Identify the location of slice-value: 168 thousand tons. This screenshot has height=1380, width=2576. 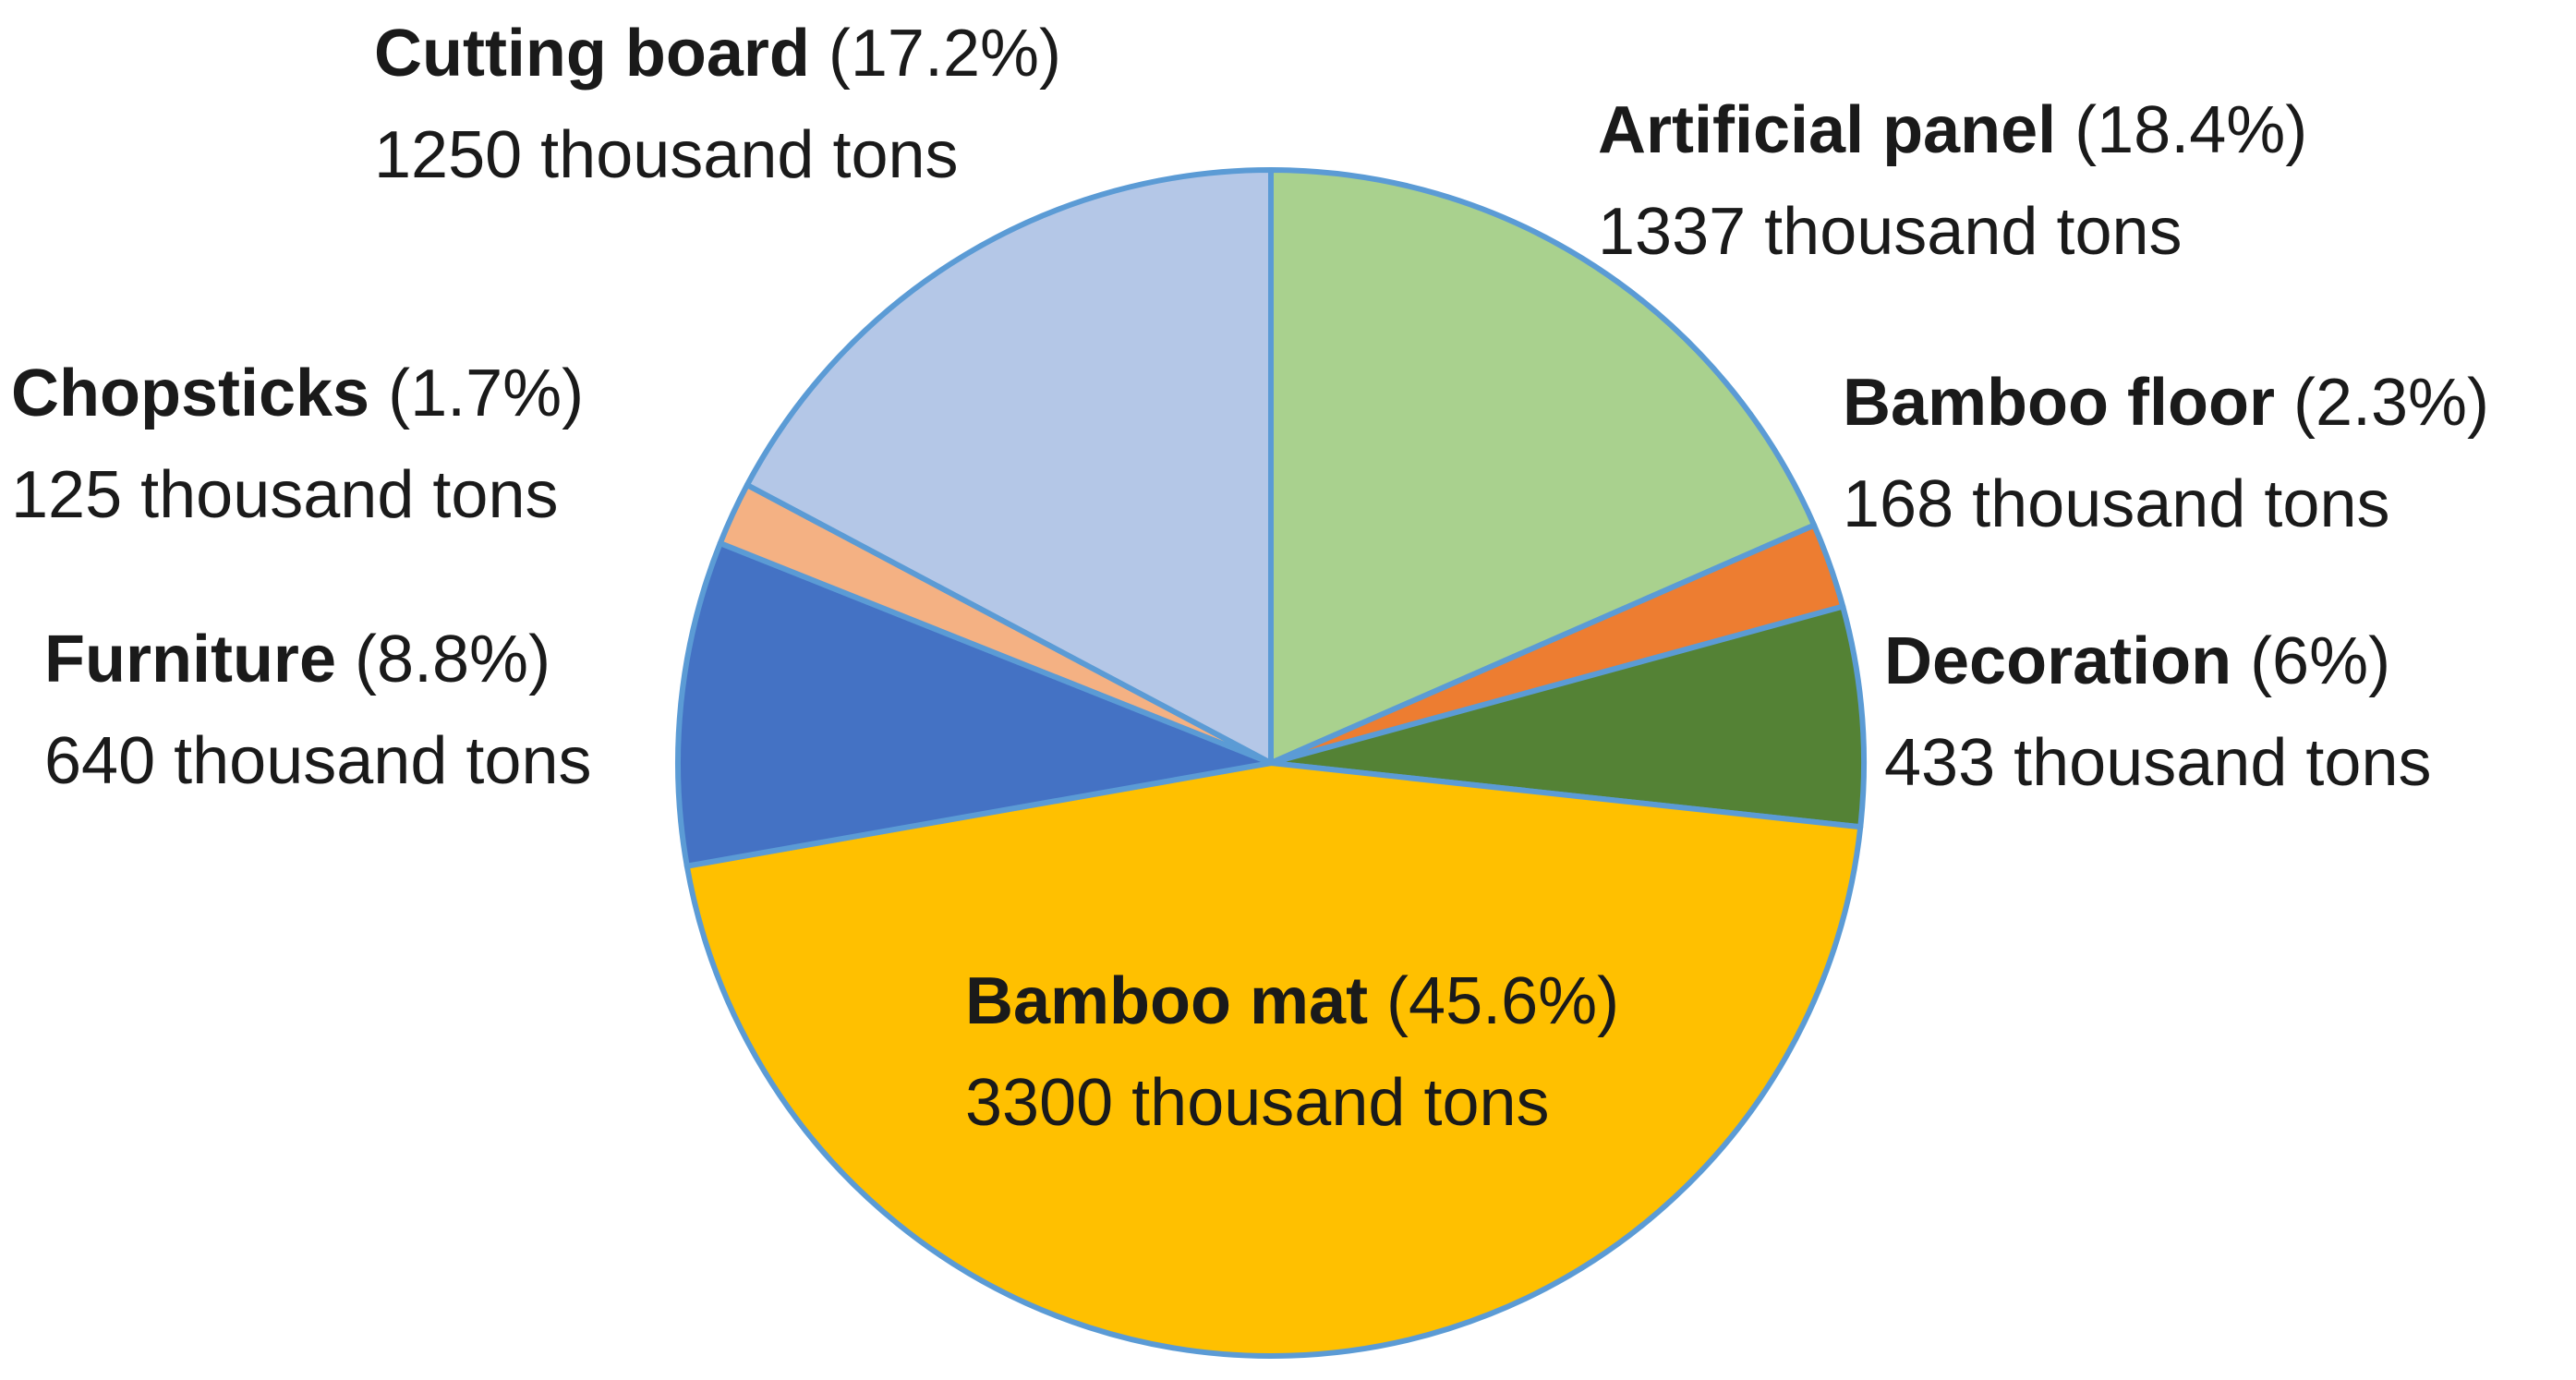
(2116, 504).